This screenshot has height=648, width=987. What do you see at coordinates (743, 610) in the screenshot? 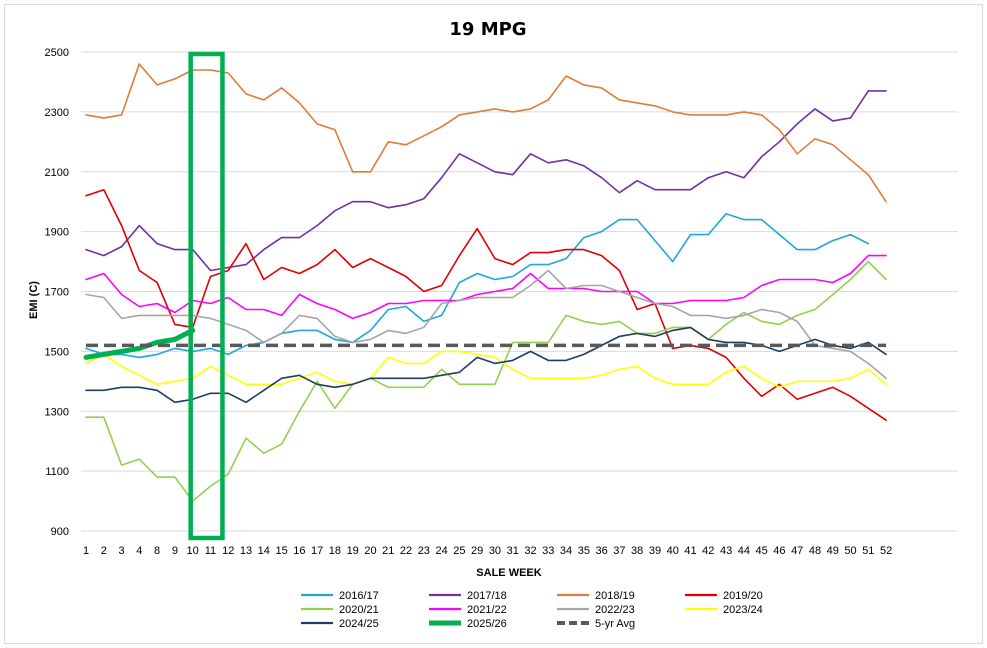
I see `legend-label-7: 2023/24` at bounding box center [743, 610].